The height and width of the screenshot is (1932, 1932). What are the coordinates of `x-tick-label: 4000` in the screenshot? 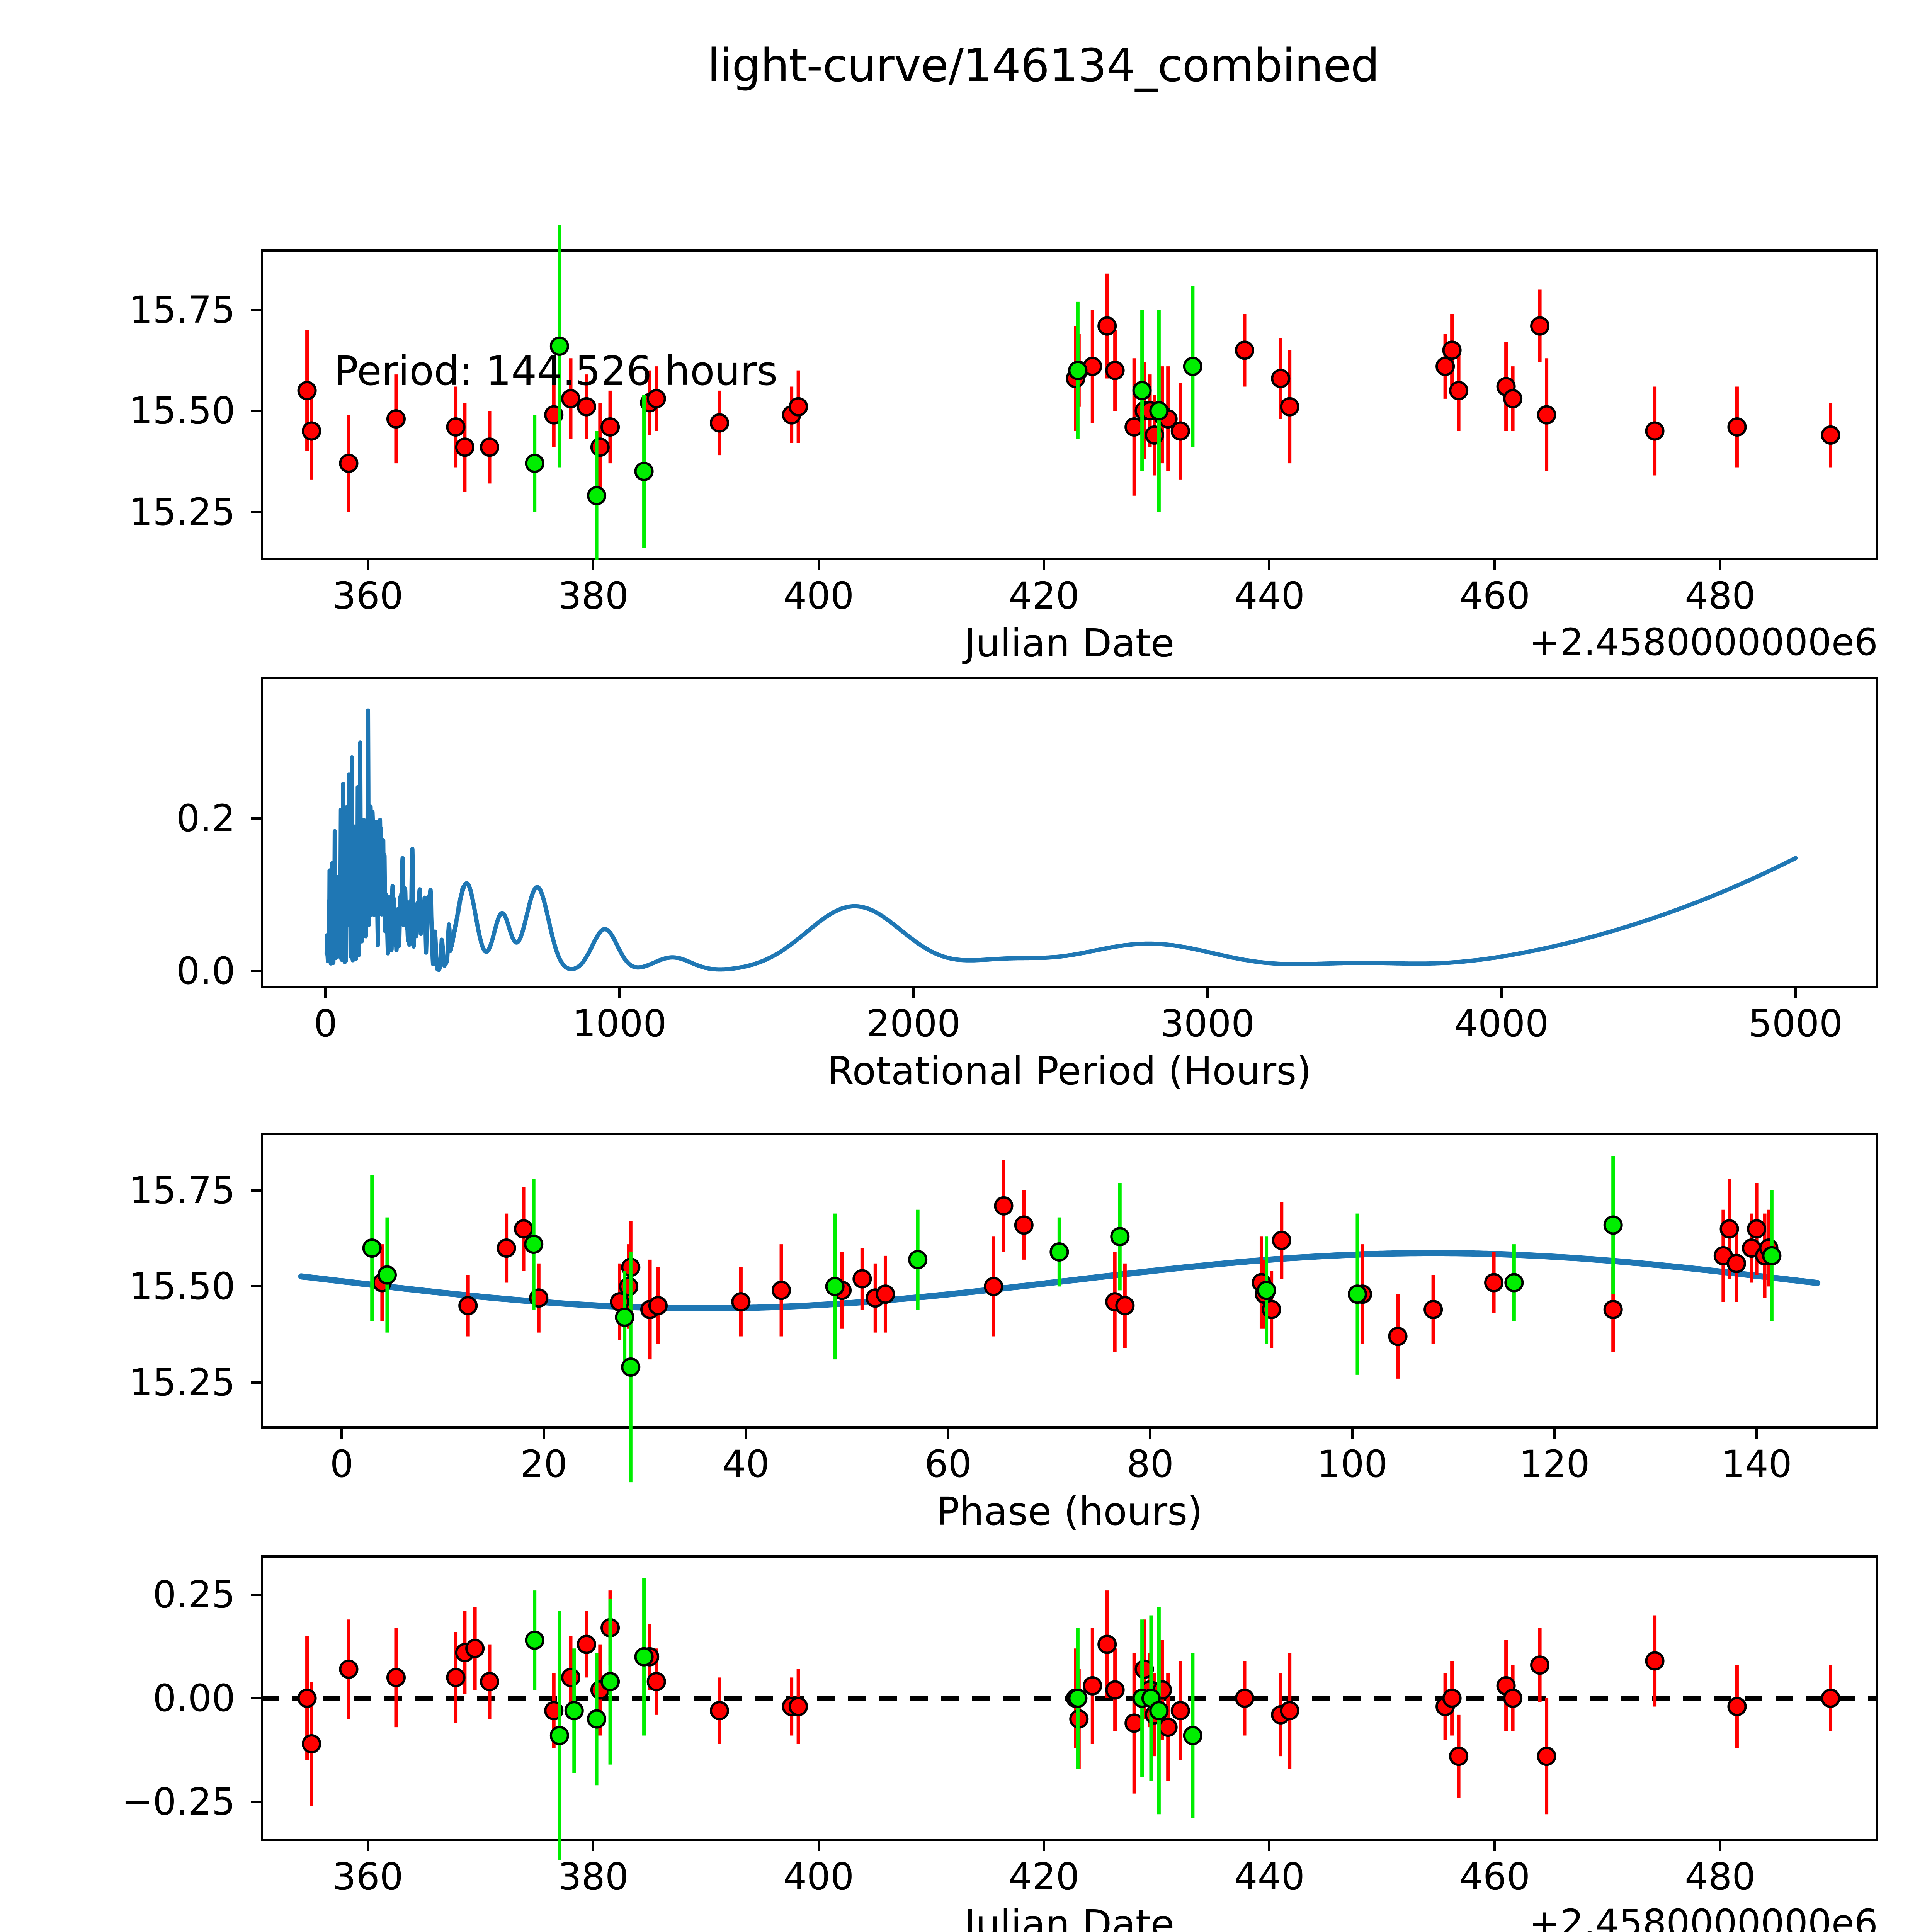 It's located at (1502, 1024).